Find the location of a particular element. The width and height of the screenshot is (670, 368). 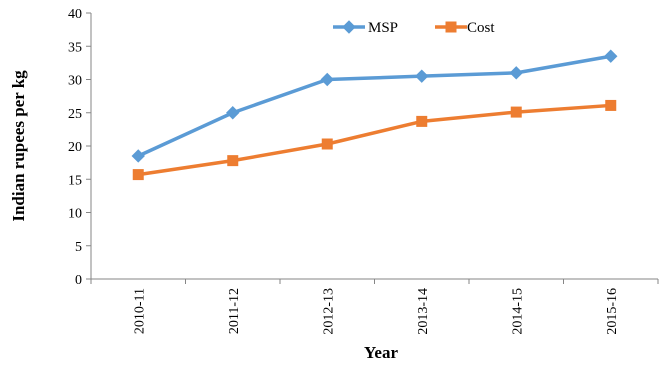

x-tick-label: 2012-13 is located at coordinates (328, 311).